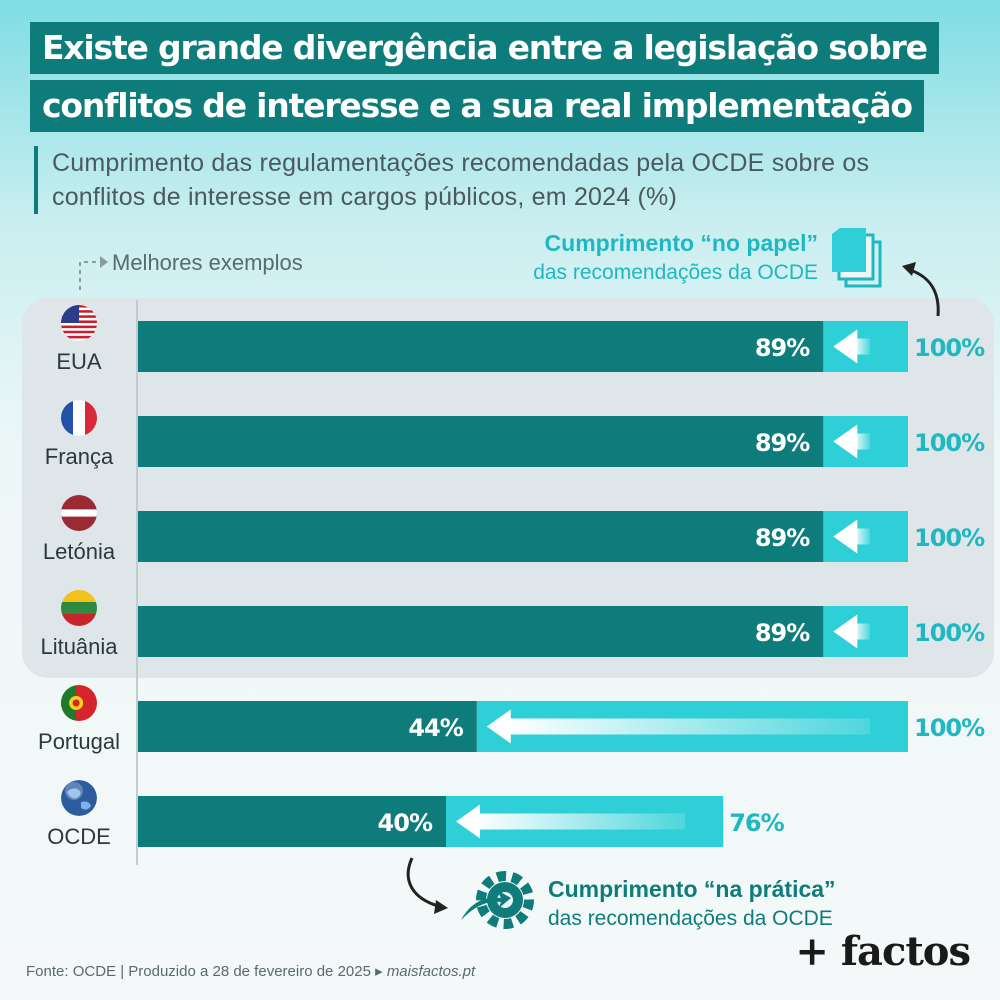 This screenshot has height=1000, width=1000. Describe the element at coordinates (79, 418) in the screenshot. I see `france-flag-icon` at that location.